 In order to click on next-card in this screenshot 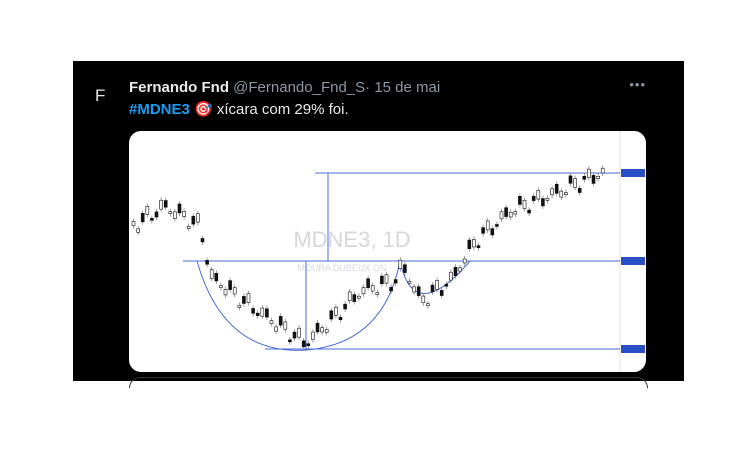, I will do `click(388, 382)`.